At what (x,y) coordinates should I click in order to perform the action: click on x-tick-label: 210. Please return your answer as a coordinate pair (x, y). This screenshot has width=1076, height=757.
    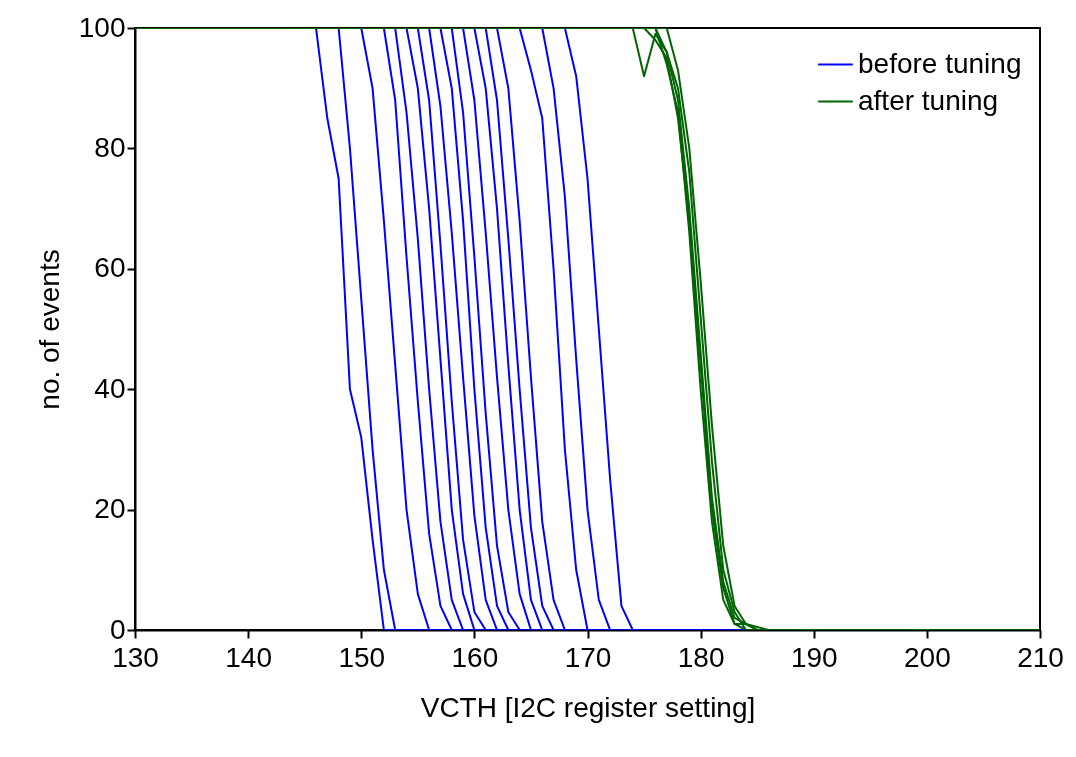
    Looking at the image, I should click on (1040, 657).